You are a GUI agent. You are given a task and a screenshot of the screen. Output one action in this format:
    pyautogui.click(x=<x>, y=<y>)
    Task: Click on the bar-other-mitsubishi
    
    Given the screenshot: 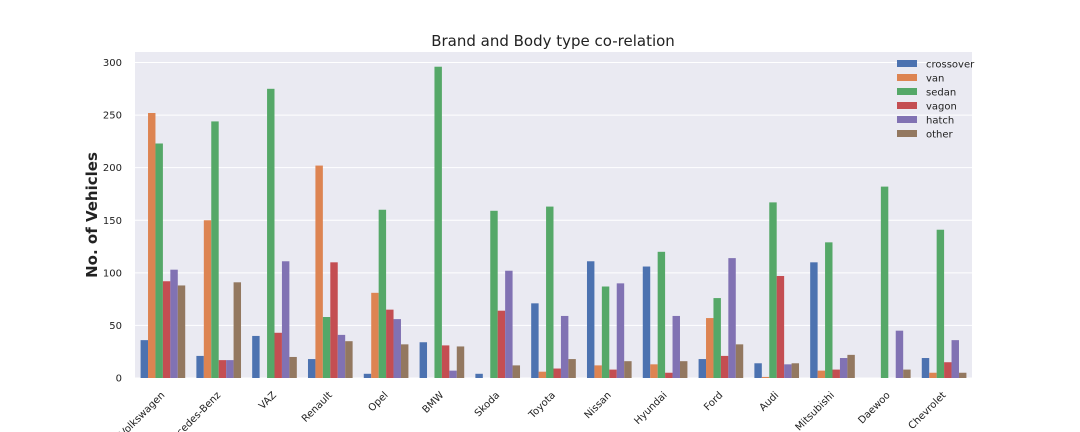 What is the action you would take?
    pyautogui.click(x=851, y=366)
    